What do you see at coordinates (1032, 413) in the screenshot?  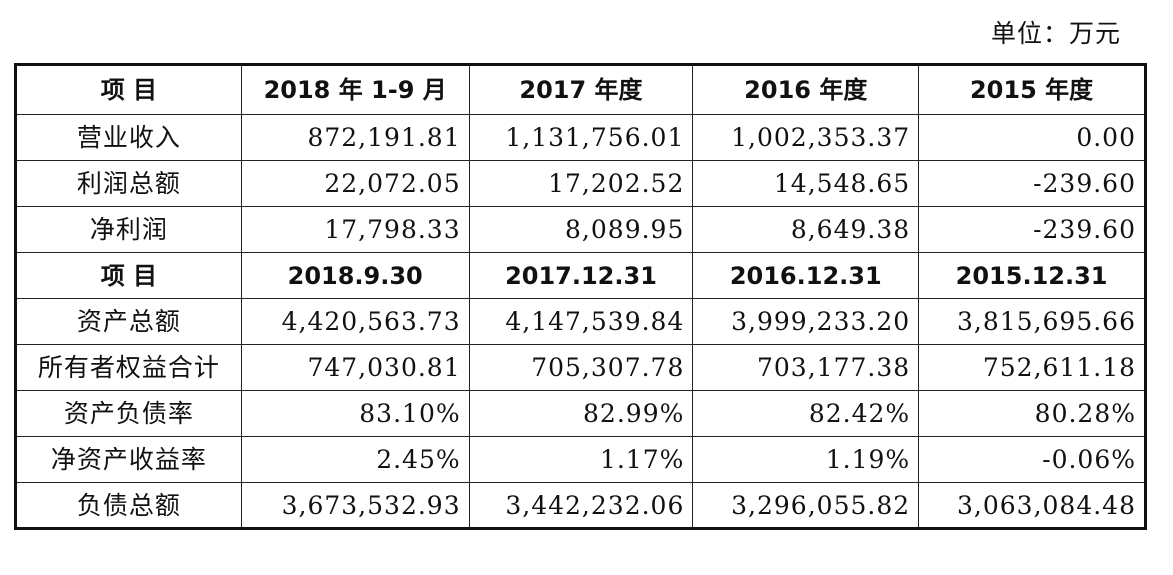 I see `value-cell: 80.28%` at bounding box center [1032, 413].